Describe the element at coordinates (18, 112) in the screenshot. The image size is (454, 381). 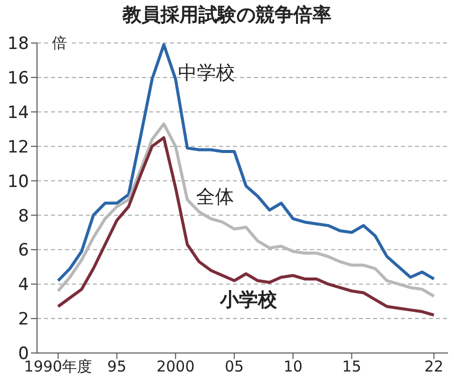
I see `y-tick-label: 14` at that location.